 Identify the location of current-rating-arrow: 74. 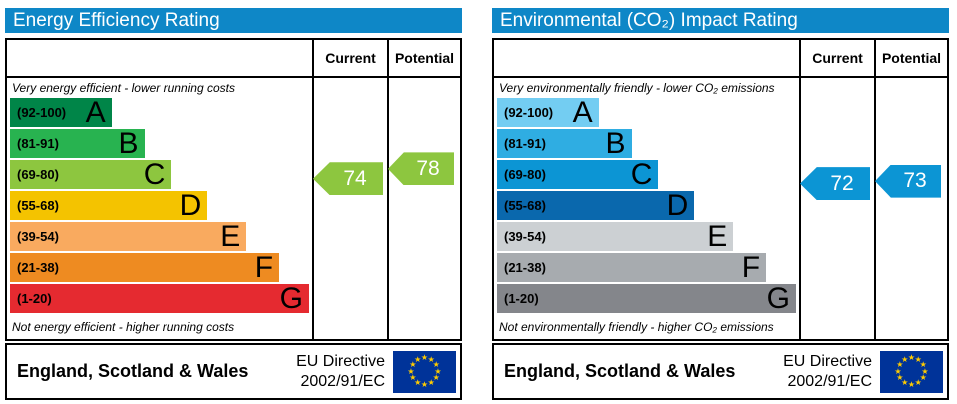
(348, 179).